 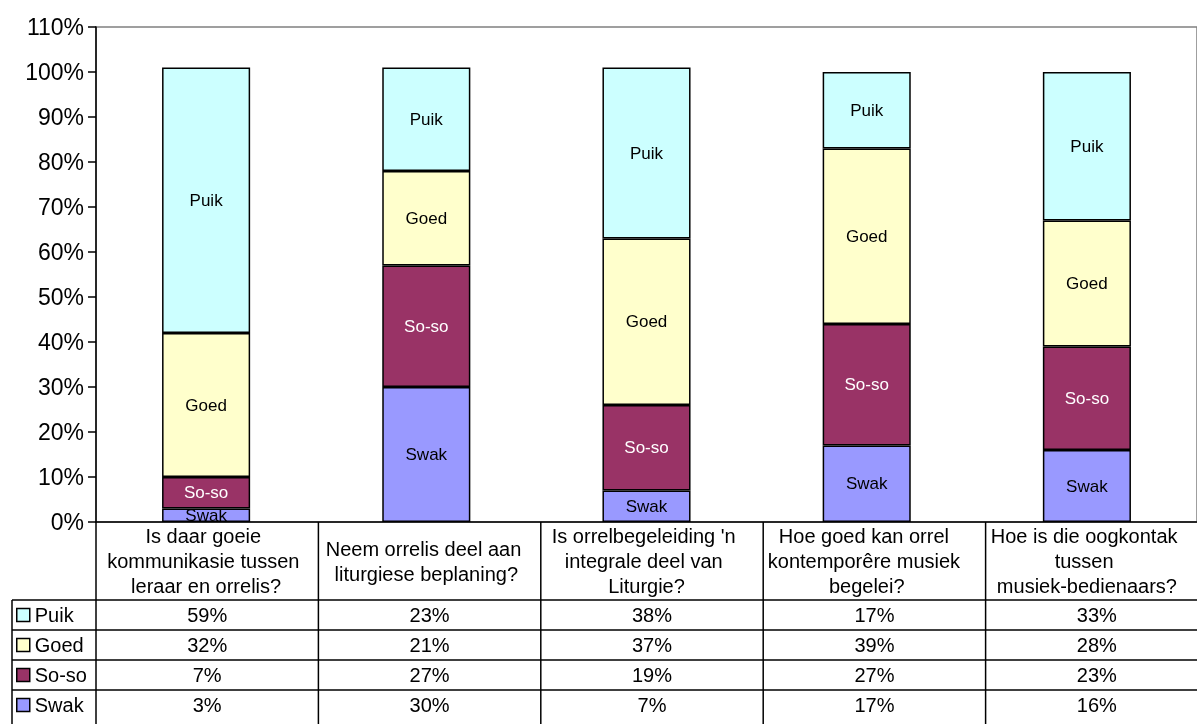 I want to click on y-tick-label: 70%, so click(x=60, y=207).